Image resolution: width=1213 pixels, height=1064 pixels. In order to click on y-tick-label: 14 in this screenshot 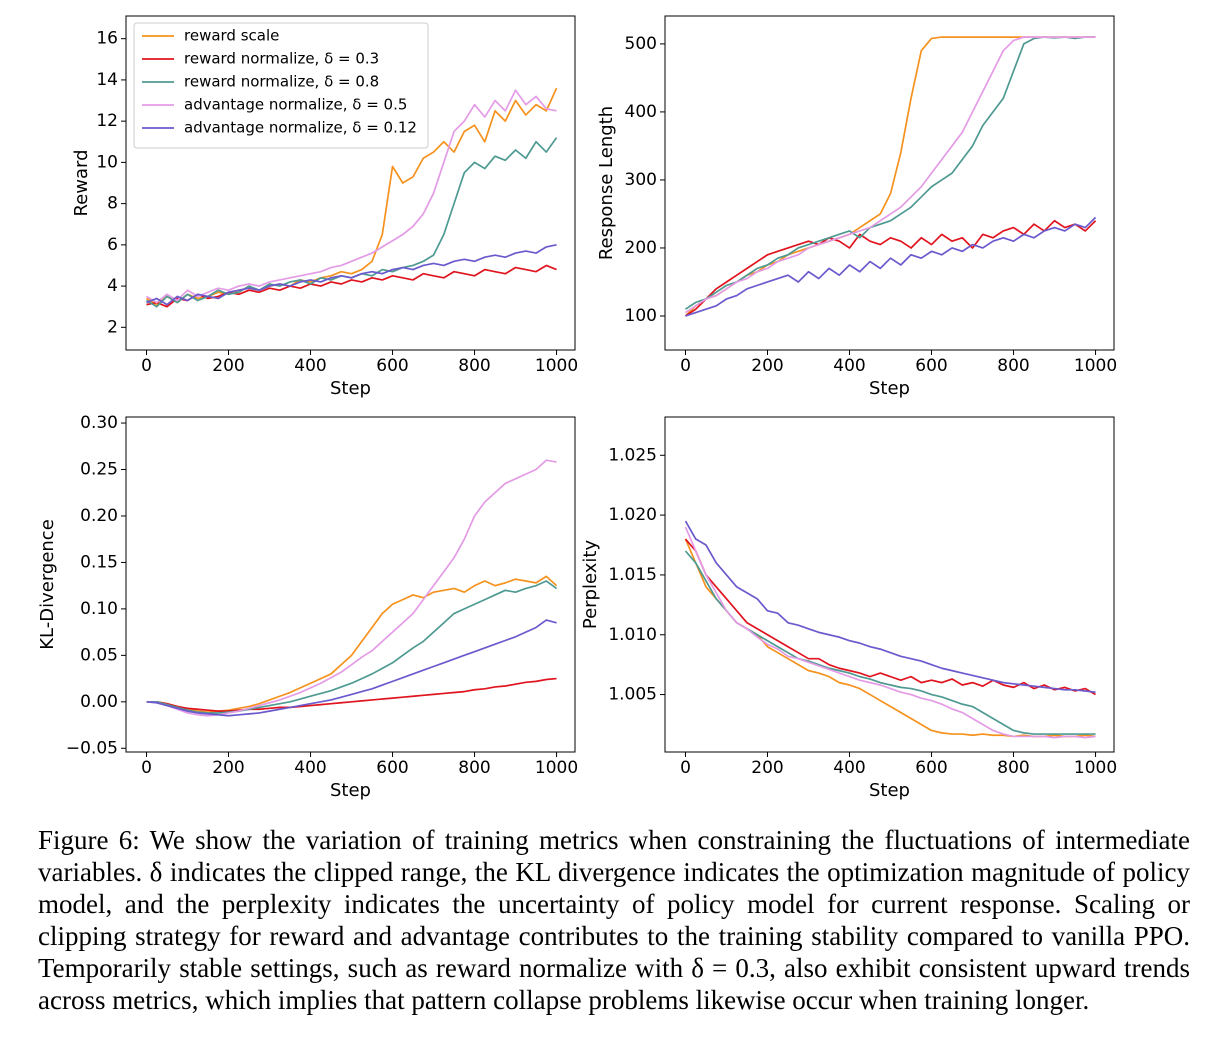, I will do `click(107, 80)`.